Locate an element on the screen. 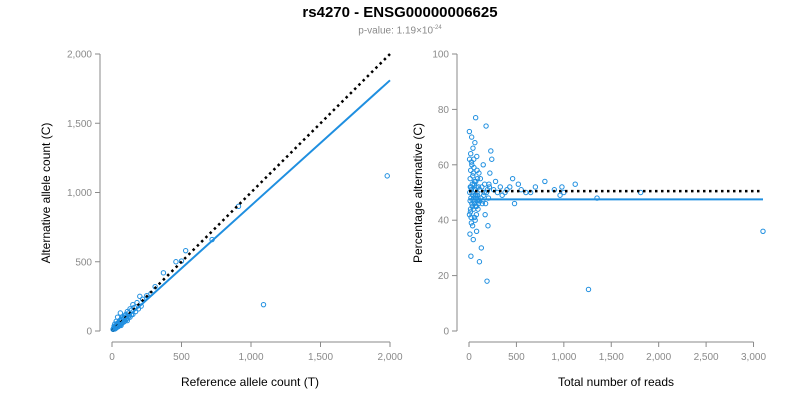 The width and height of the screenshot is (800, 400). chart-subtitle: p-value: 1.19×10-24 is located at coordinates (400, 30).